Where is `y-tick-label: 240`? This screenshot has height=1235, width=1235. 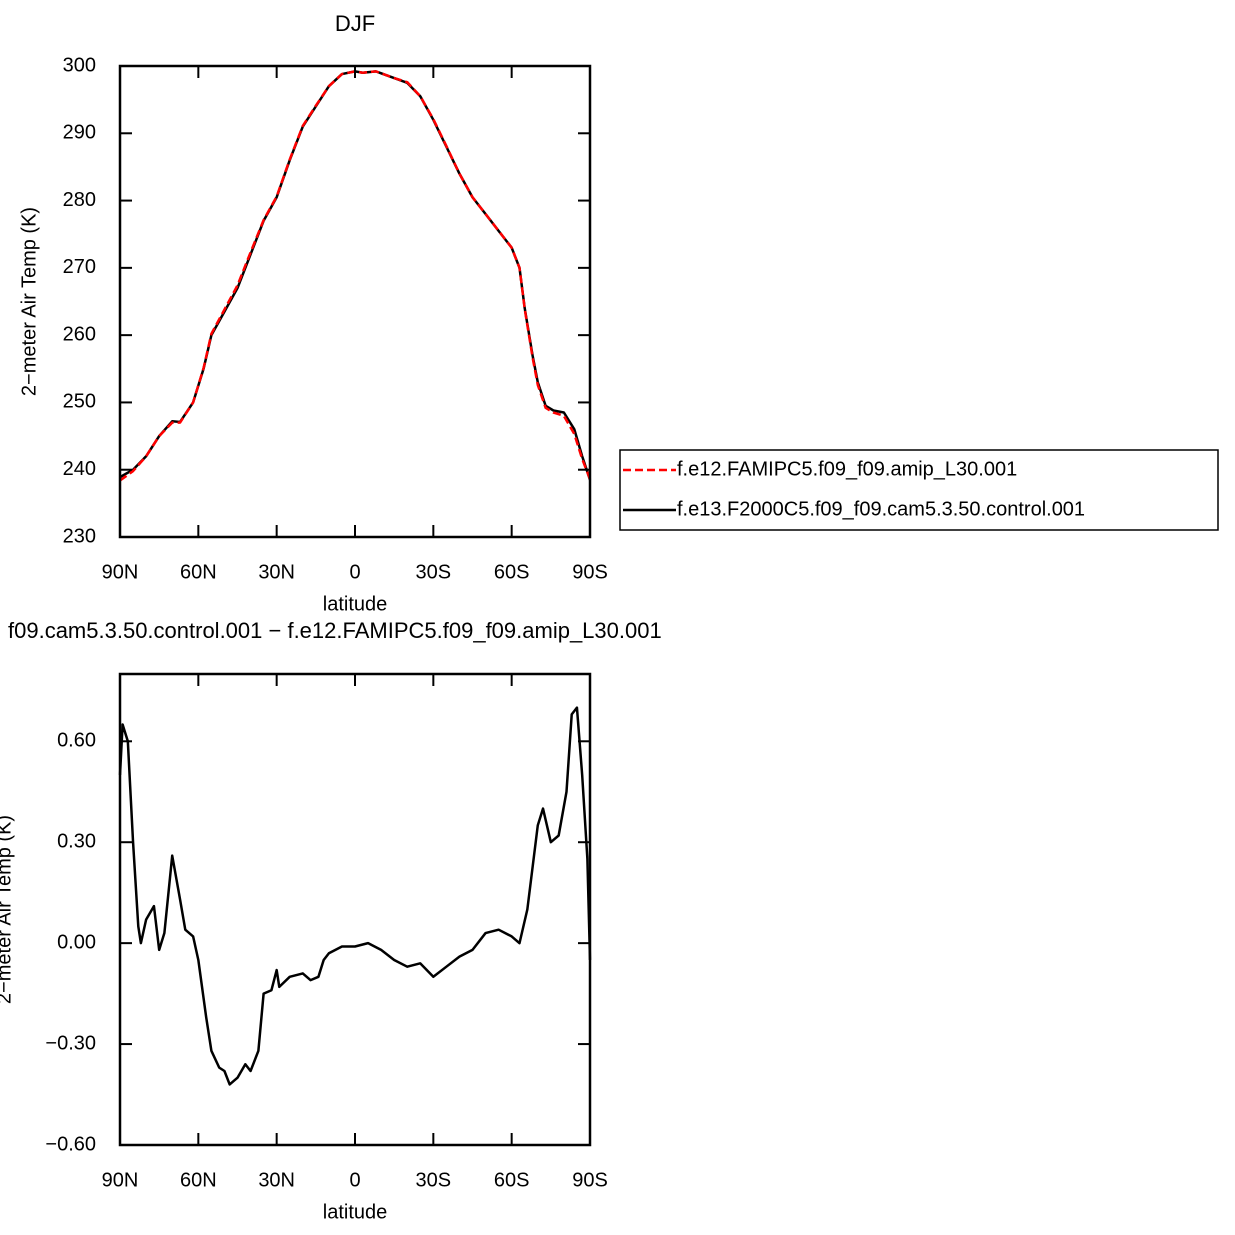 y-tick-label: 240 is located at coordinates (79, 469).